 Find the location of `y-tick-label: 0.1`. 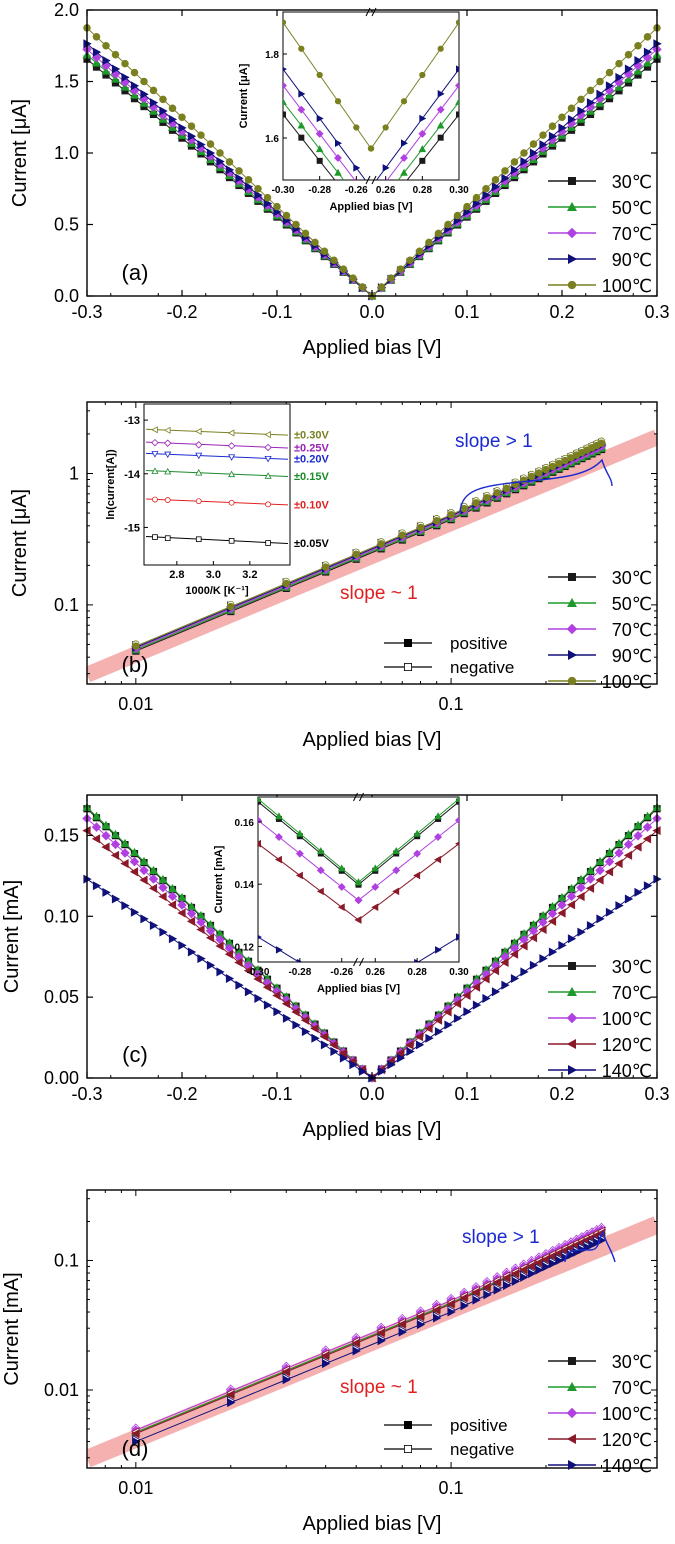

y-tick-label: 0.1 is located at coordinates (66, 605).